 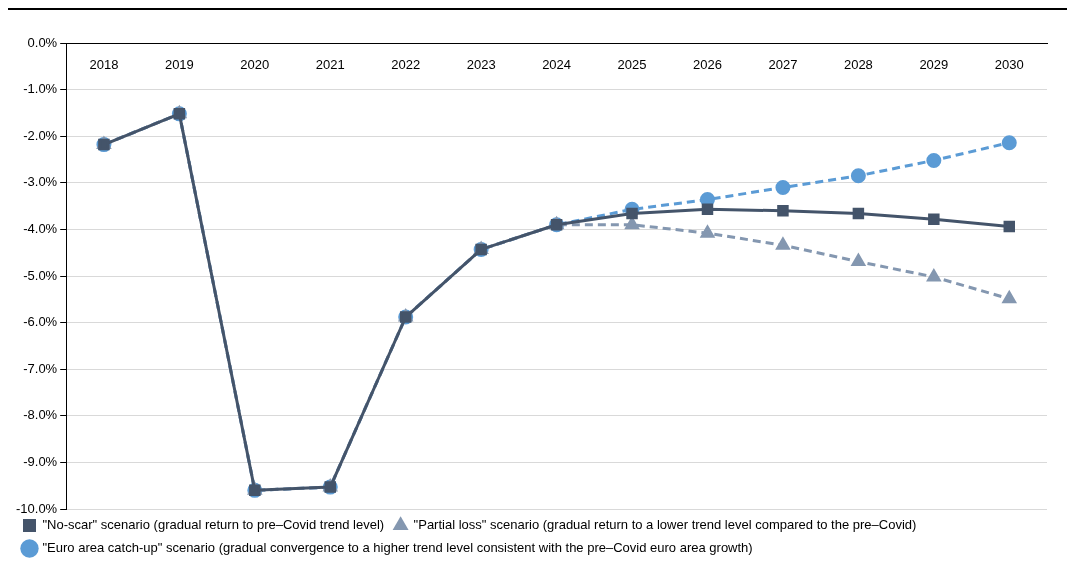 What do you see at coordinates (40, 322) in the screenshot?
I see `y-tick-label: -6.0%` at bounding box center [40, 322].